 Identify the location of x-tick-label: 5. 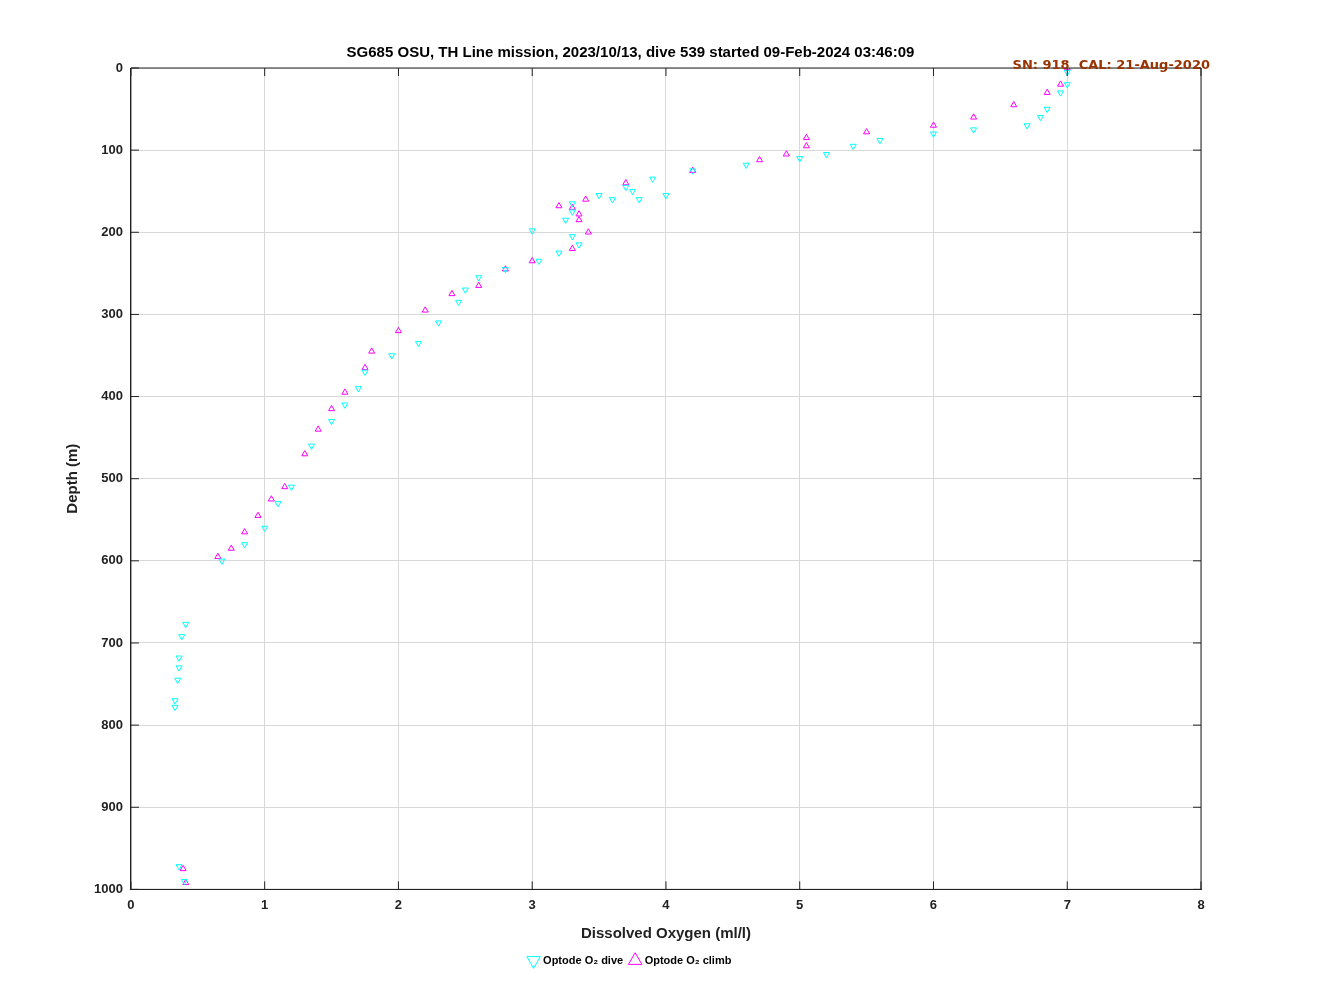
(800, 904).